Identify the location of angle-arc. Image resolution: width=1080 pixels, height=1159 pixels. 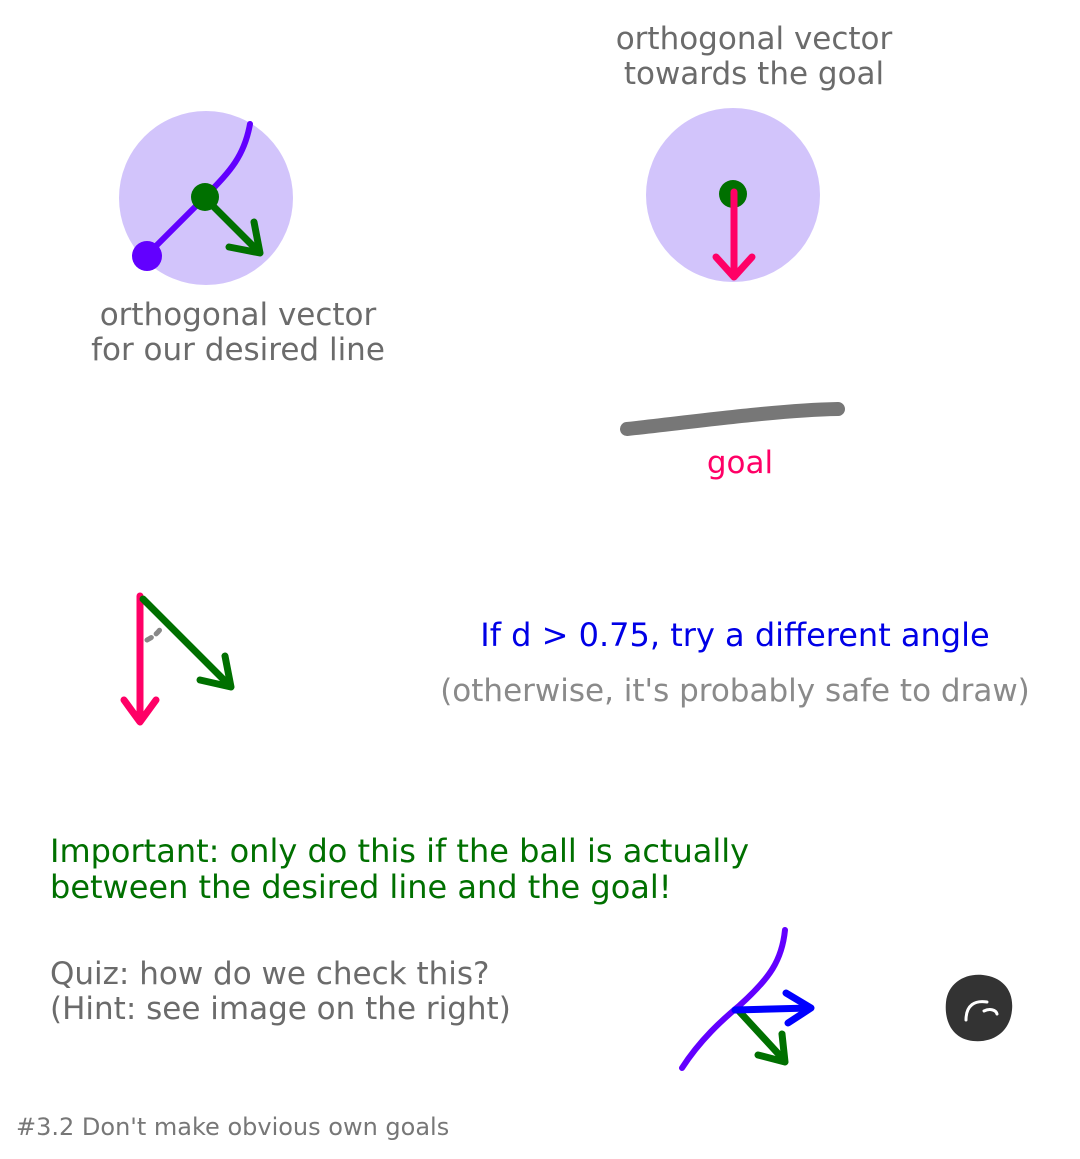
(154, 634).